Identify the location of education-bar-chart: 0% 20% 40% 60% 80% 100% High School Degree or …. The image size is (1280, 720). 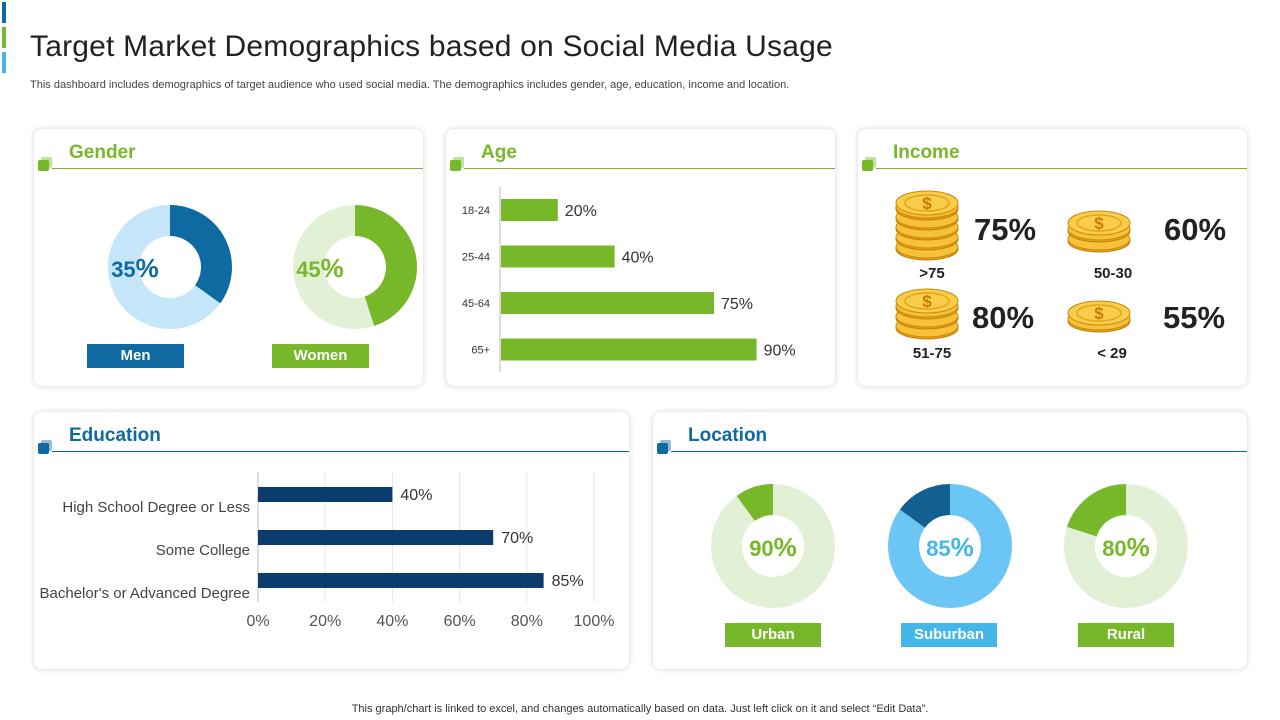
(327, 551).